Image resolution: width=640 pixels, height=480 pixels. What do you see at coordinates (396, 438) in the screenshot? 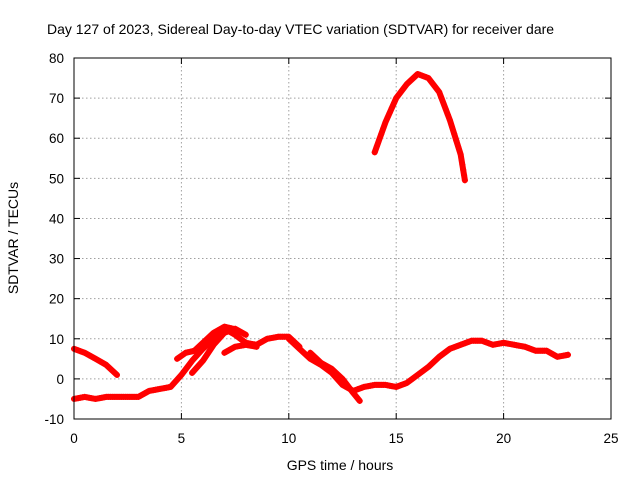
I see `x-tick-label: 15` at bounding box center [396, 438].